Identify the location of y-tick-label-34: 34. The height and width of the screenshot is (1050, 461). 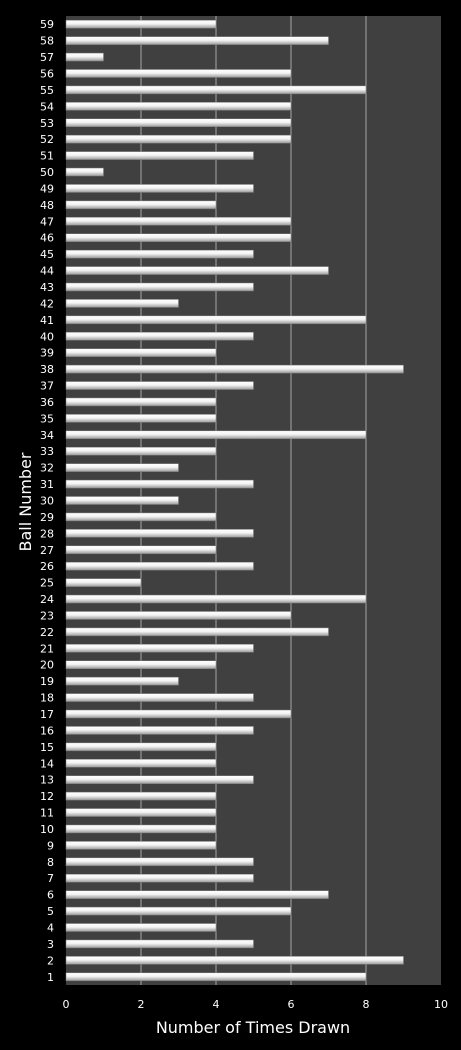
(47, 435).